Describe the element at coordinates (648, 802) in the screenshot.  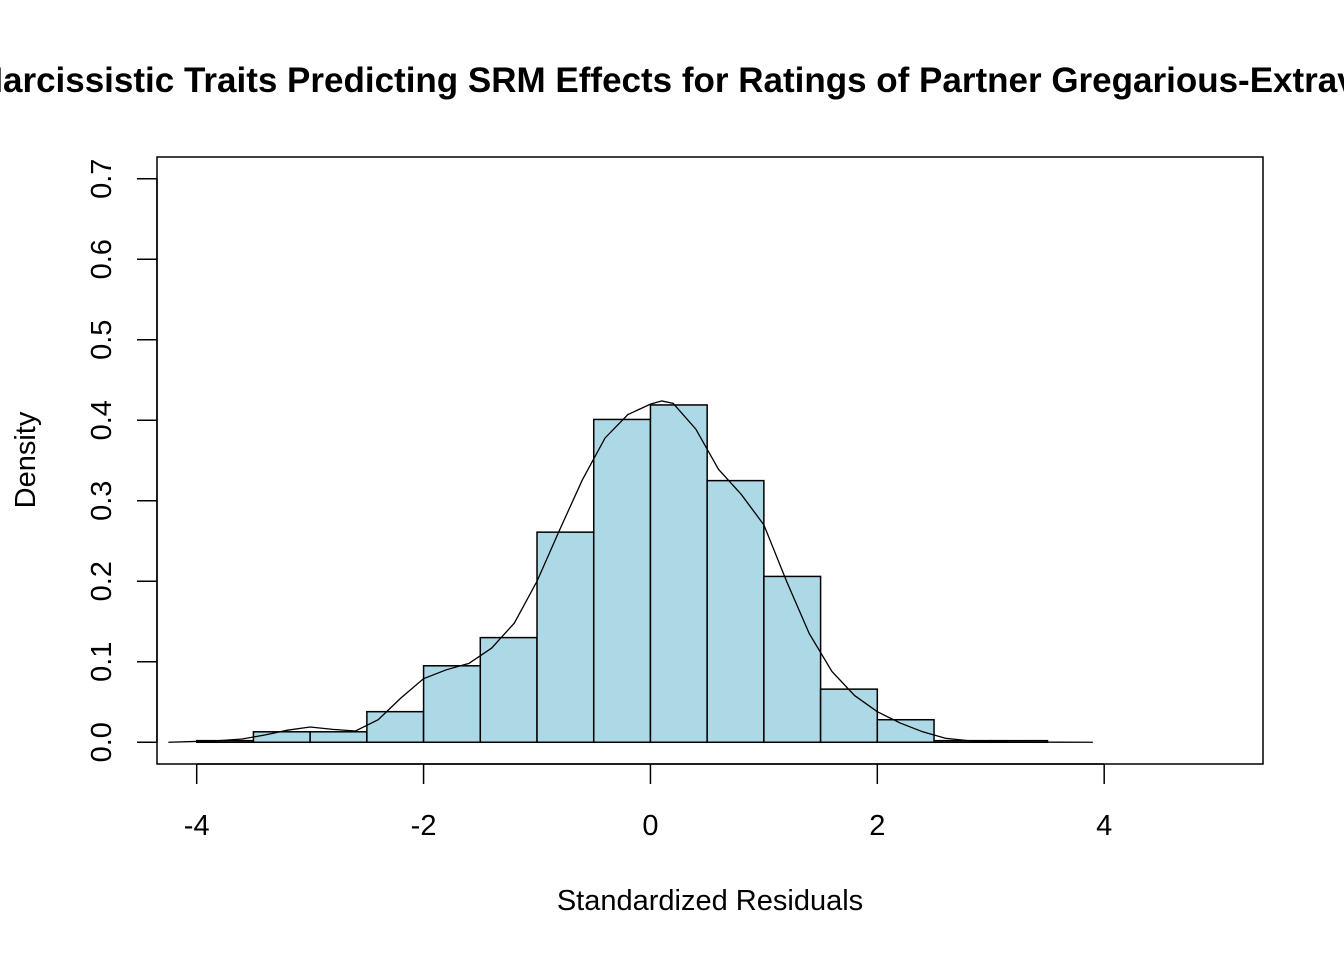
I see `x-axis: -4 -2 0 2 4` at that location.